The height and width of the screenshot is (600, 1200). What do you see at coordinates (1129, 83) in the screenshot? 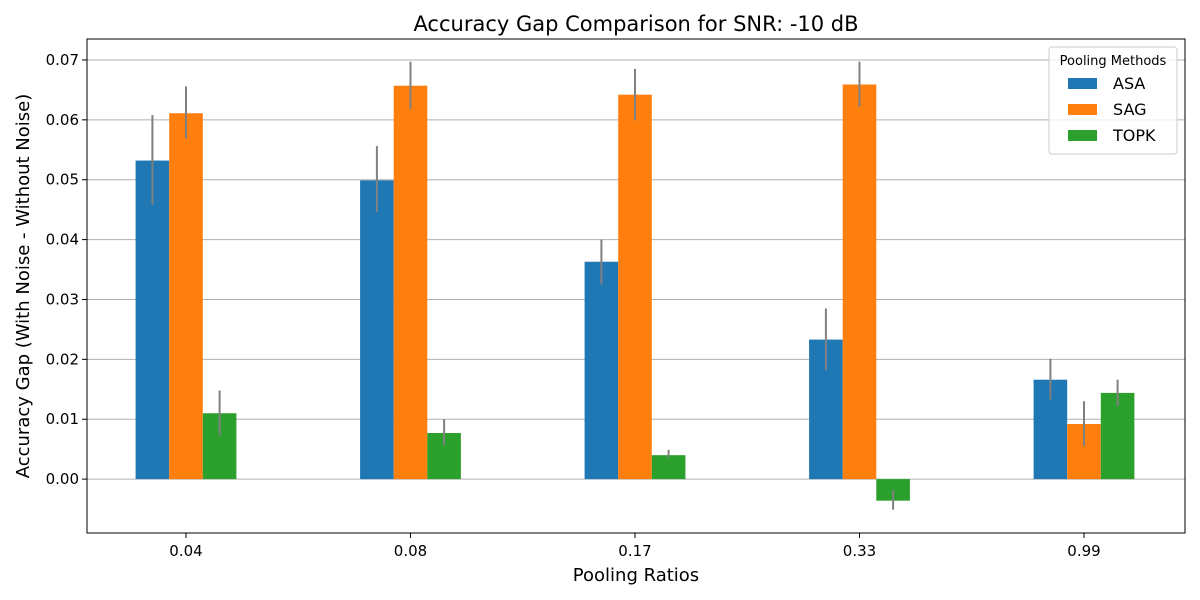
I see `legend-label-asa: ASA` at bounding box center [1129, 83].